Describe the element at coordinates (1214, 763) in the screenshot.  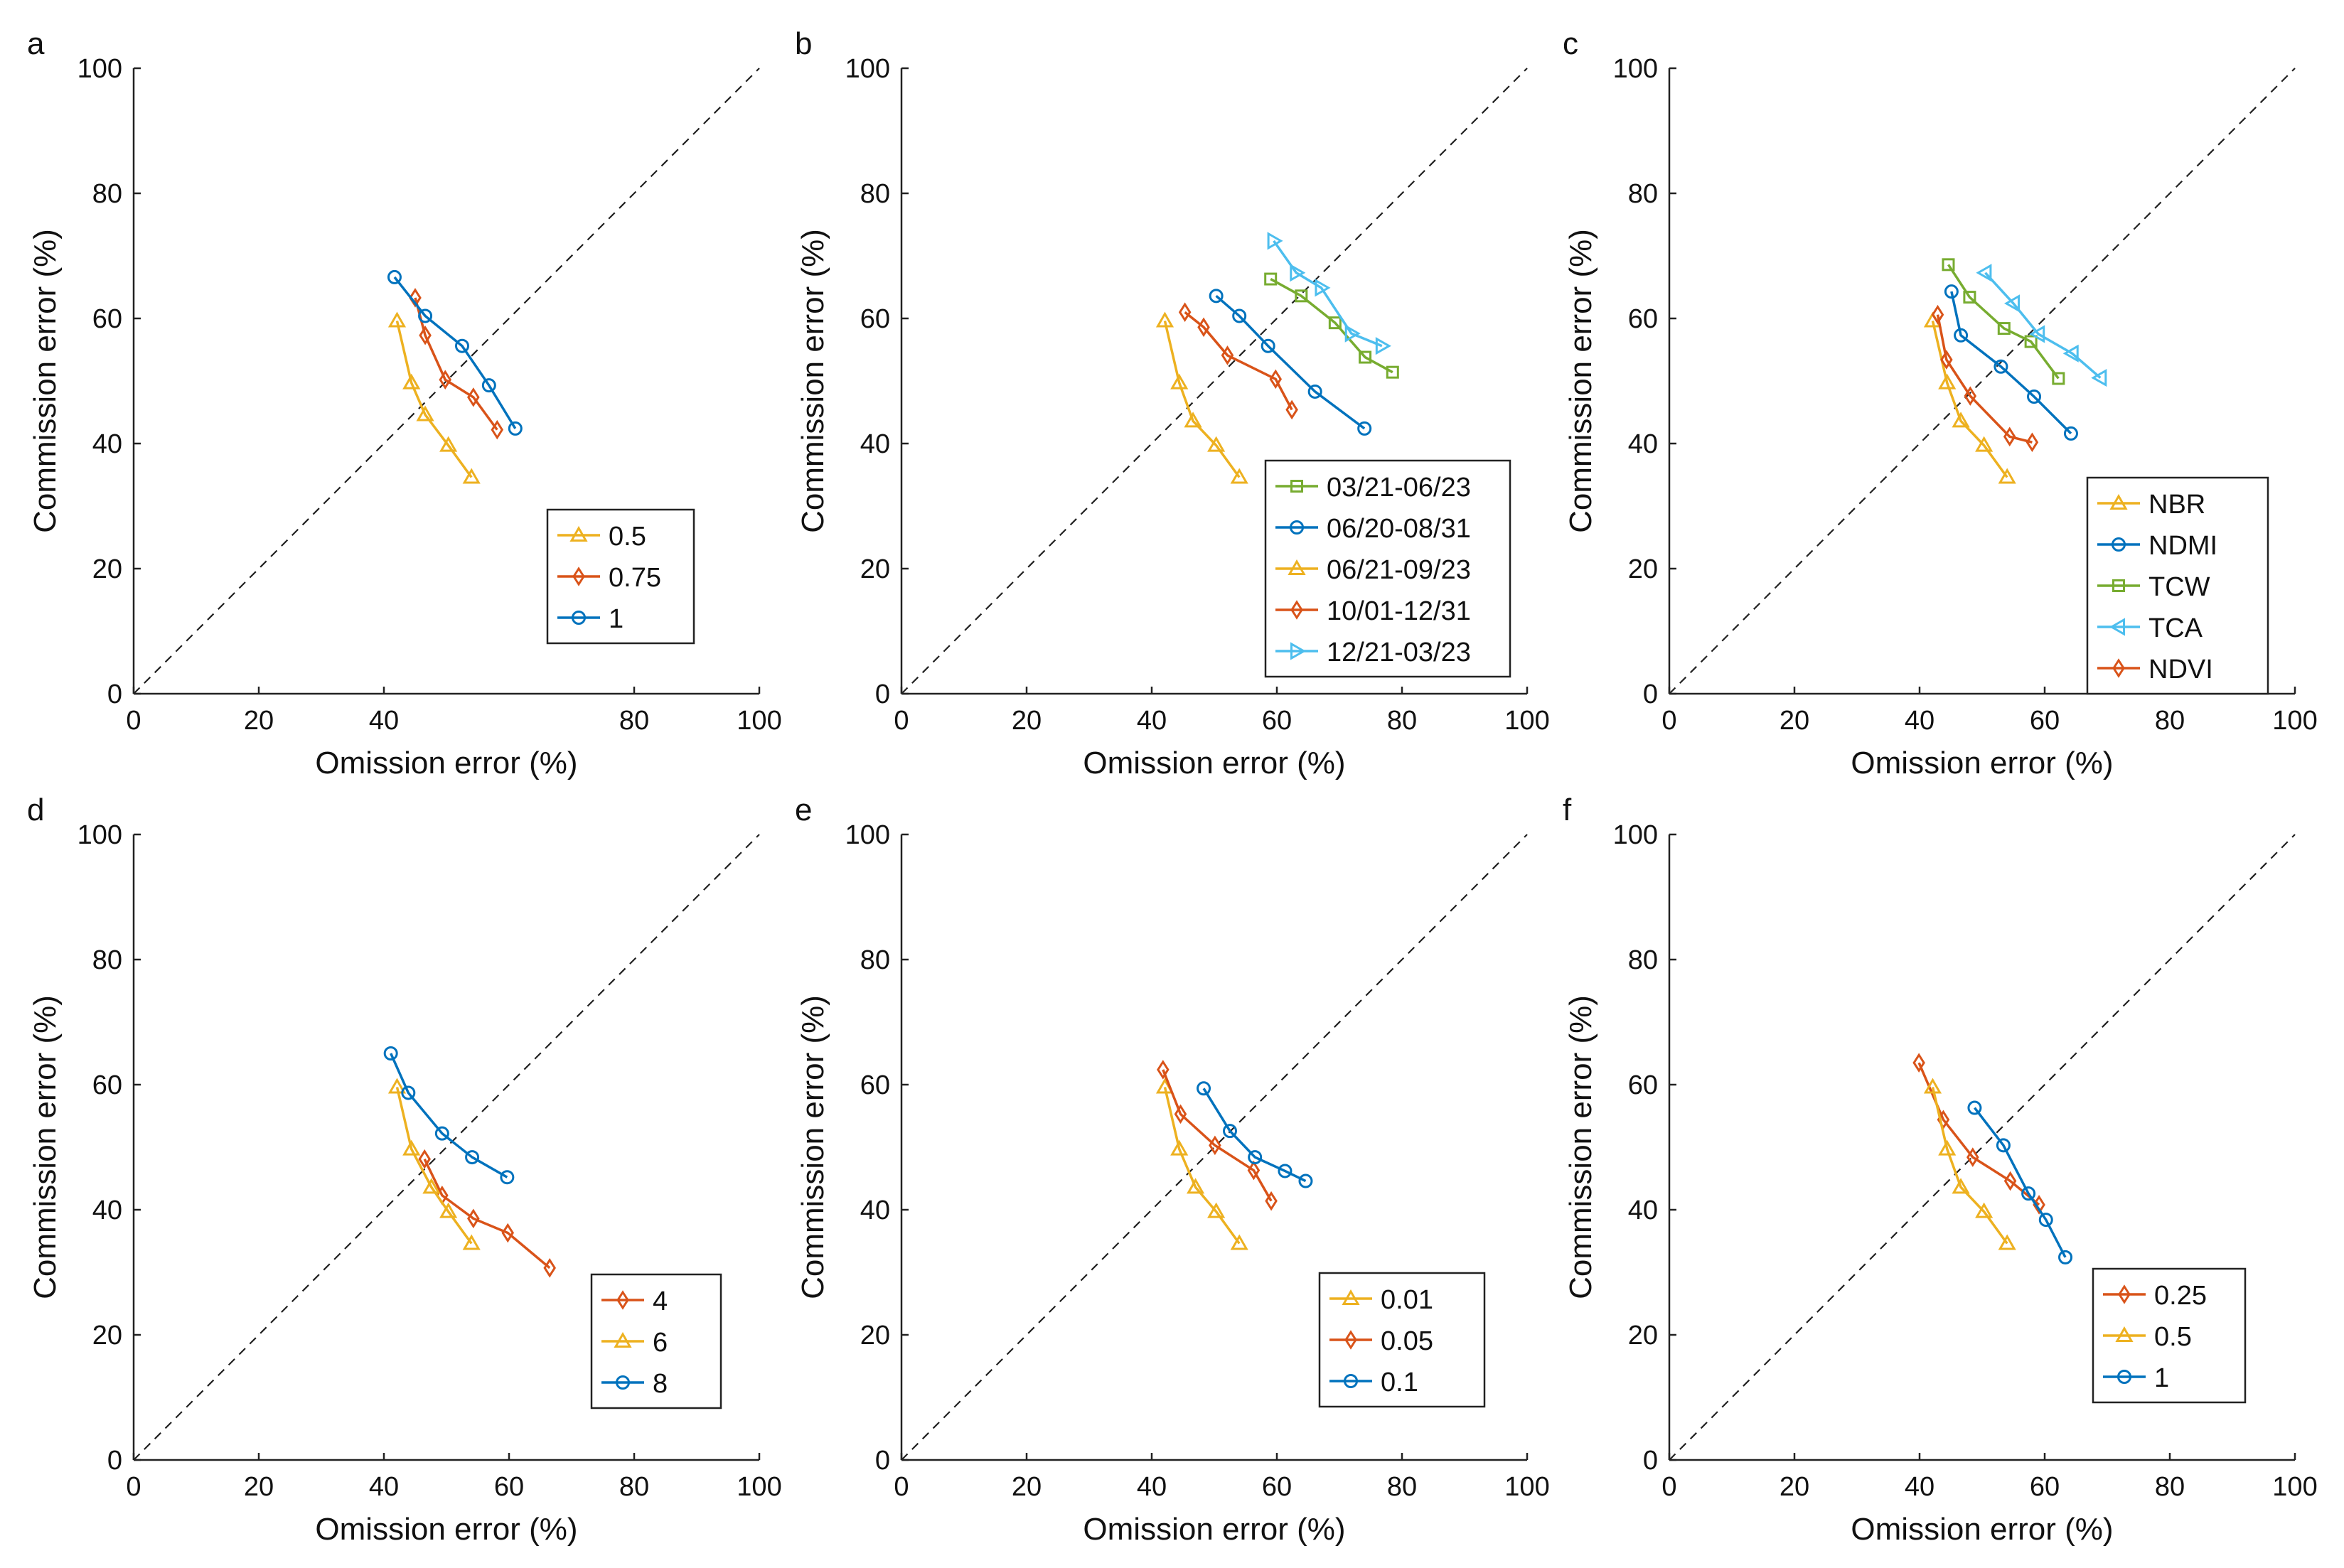
I see `x-axis-label: Omission error (%)` at that location.